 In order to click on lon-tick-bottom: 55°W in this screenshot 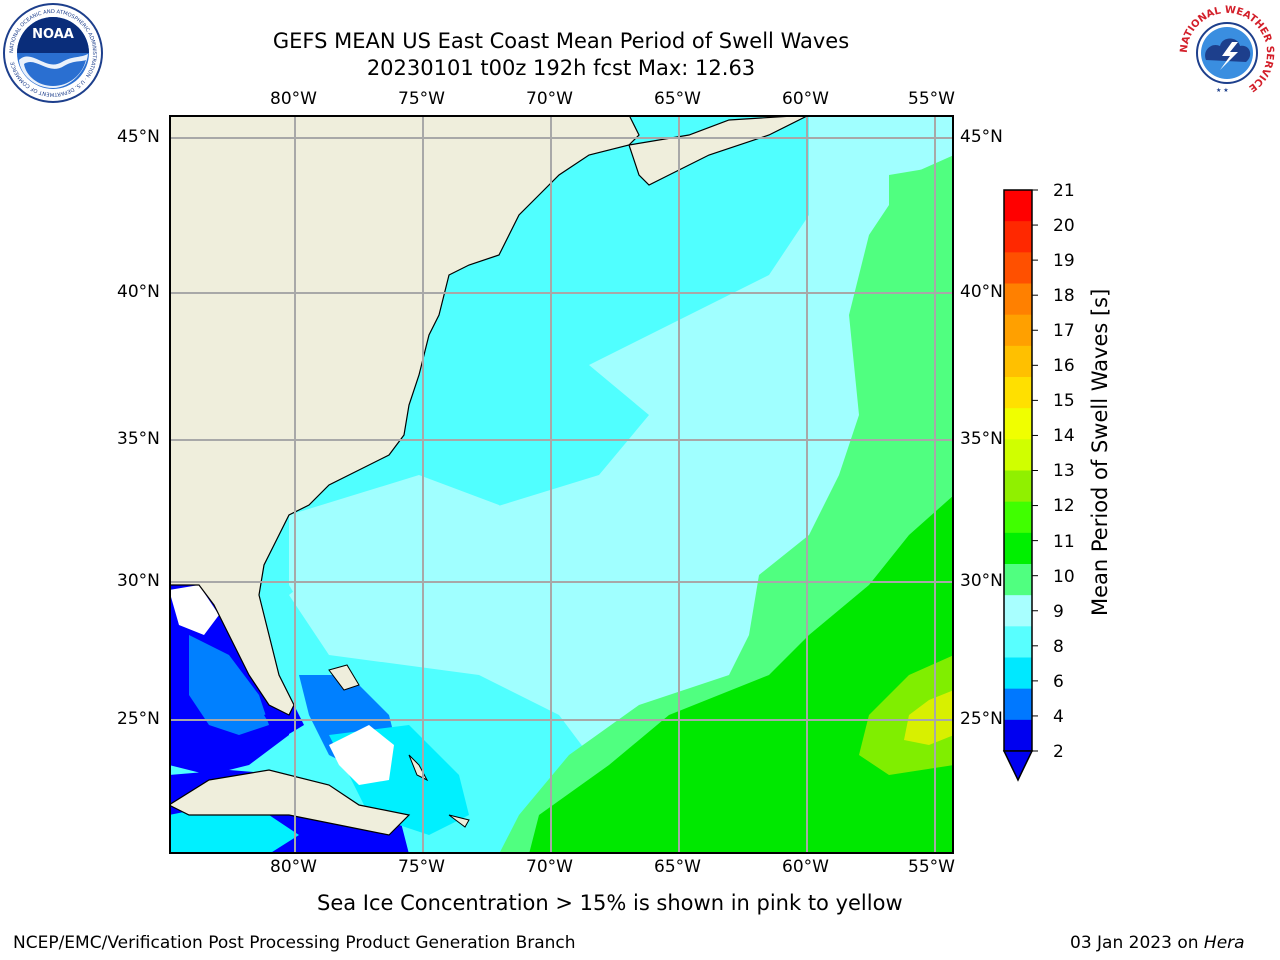, I will do `click(931, 867)`.